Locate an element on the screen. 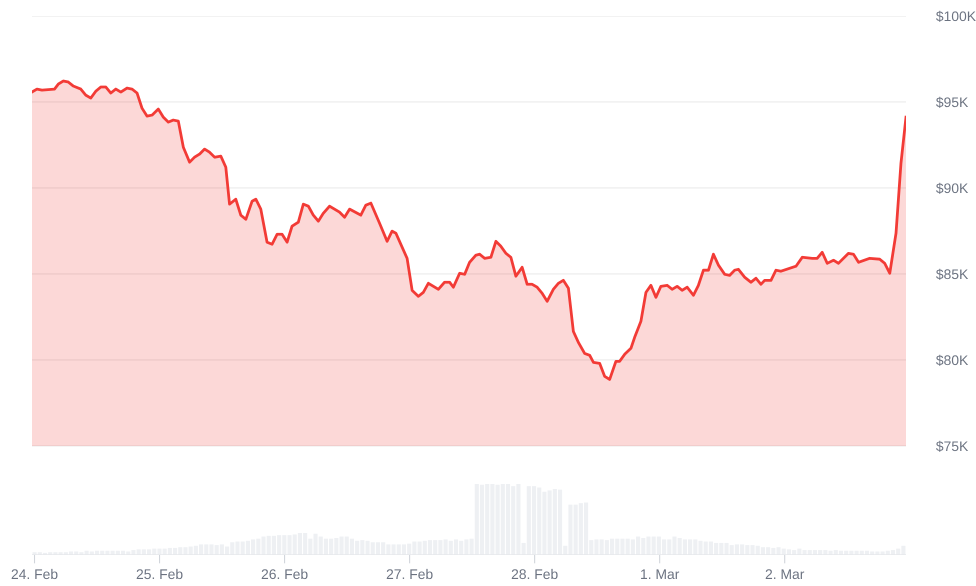  x-tick-label: 26. Feb is located at coordinates (285, 574).